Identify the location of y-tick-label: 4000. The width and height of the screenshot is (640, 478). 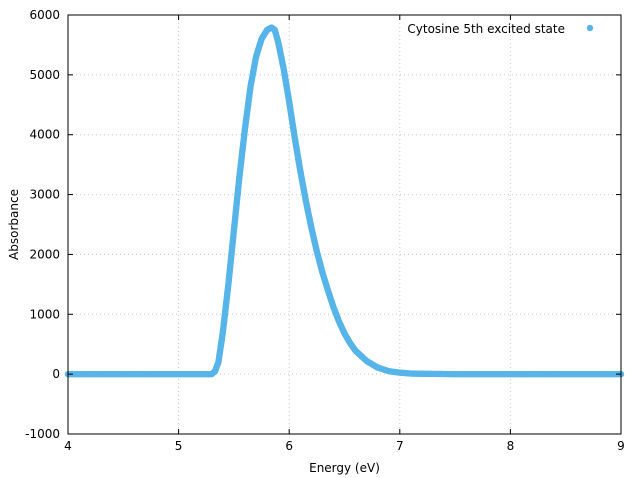
(44, 135).